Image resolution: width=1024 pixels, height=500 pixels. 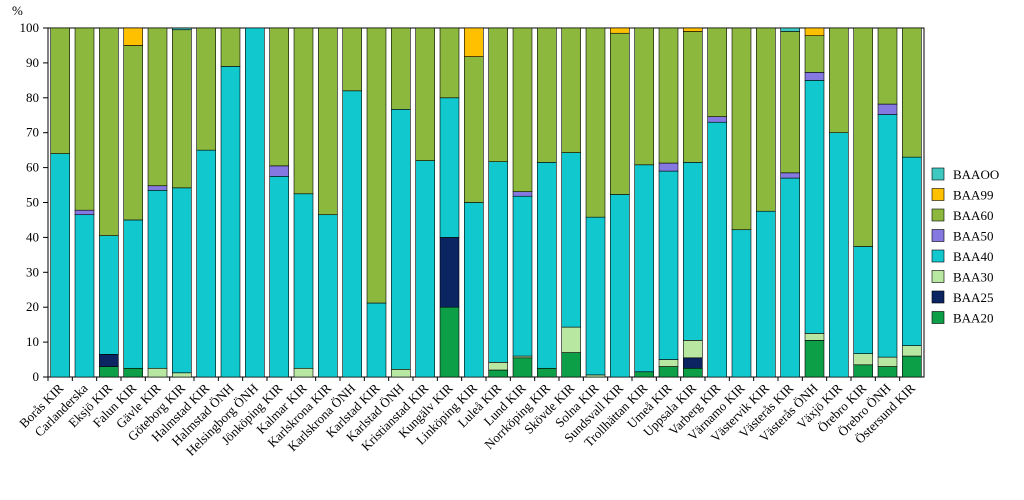 What do you see at coordinates (32, 236) in the screenshot?
I see `y-tick-label: 40` at bounding box center [32, 236].